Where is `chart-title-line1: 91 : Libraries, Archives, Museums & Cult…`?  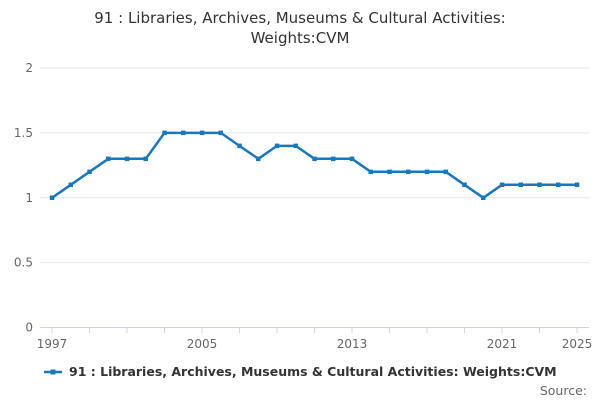 chart-title-line1: 91 : Libraries, Archives, Museums & Cult… is located at coordinates (300, 18).